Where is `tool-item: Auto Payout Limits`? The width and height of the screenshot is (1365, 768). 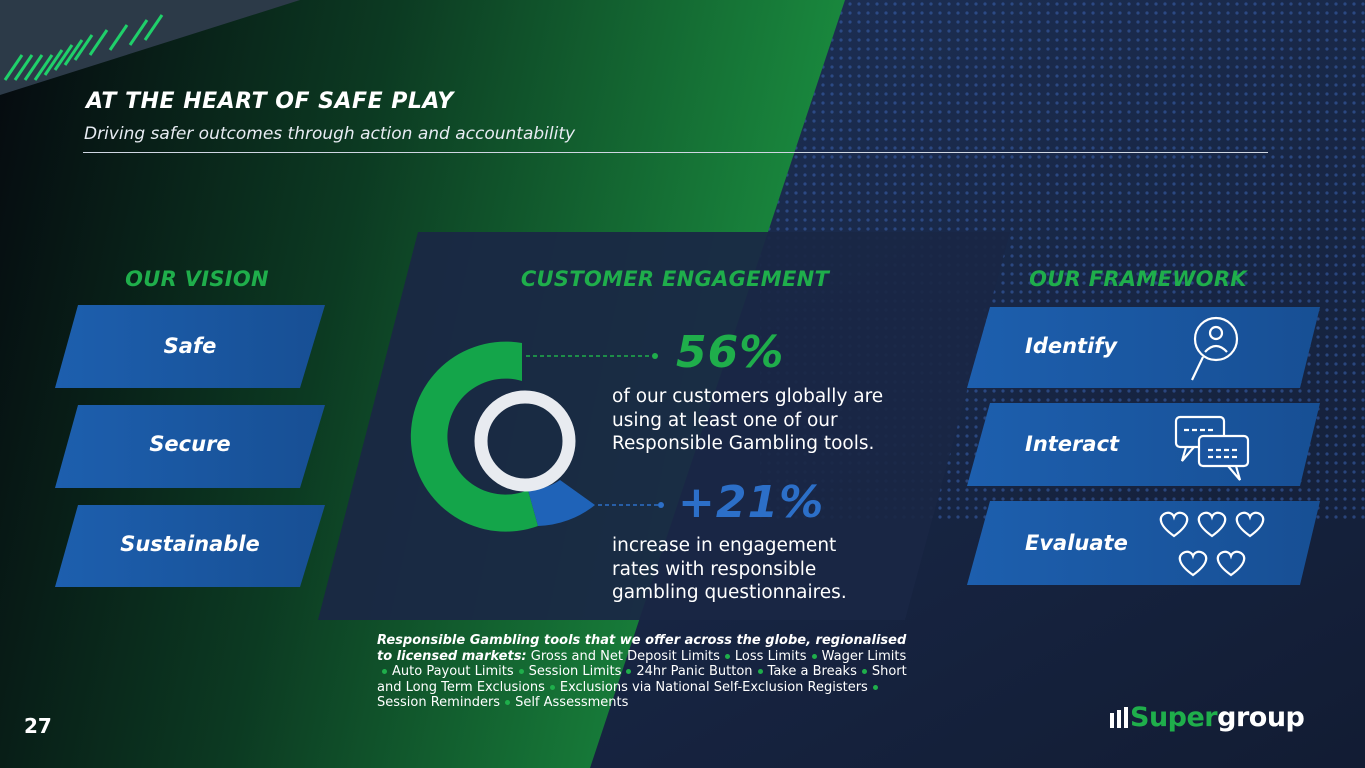 tool-item: Auto Payout Limits is located at coordinates (453, 671).